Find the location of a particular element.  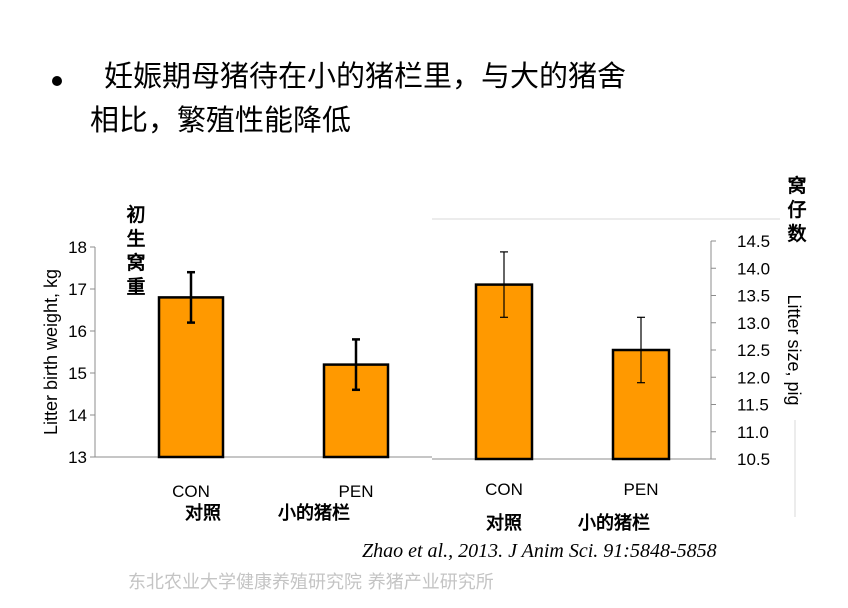

y-axis-title: Litter size, pig is located at coordinates (794, 349).